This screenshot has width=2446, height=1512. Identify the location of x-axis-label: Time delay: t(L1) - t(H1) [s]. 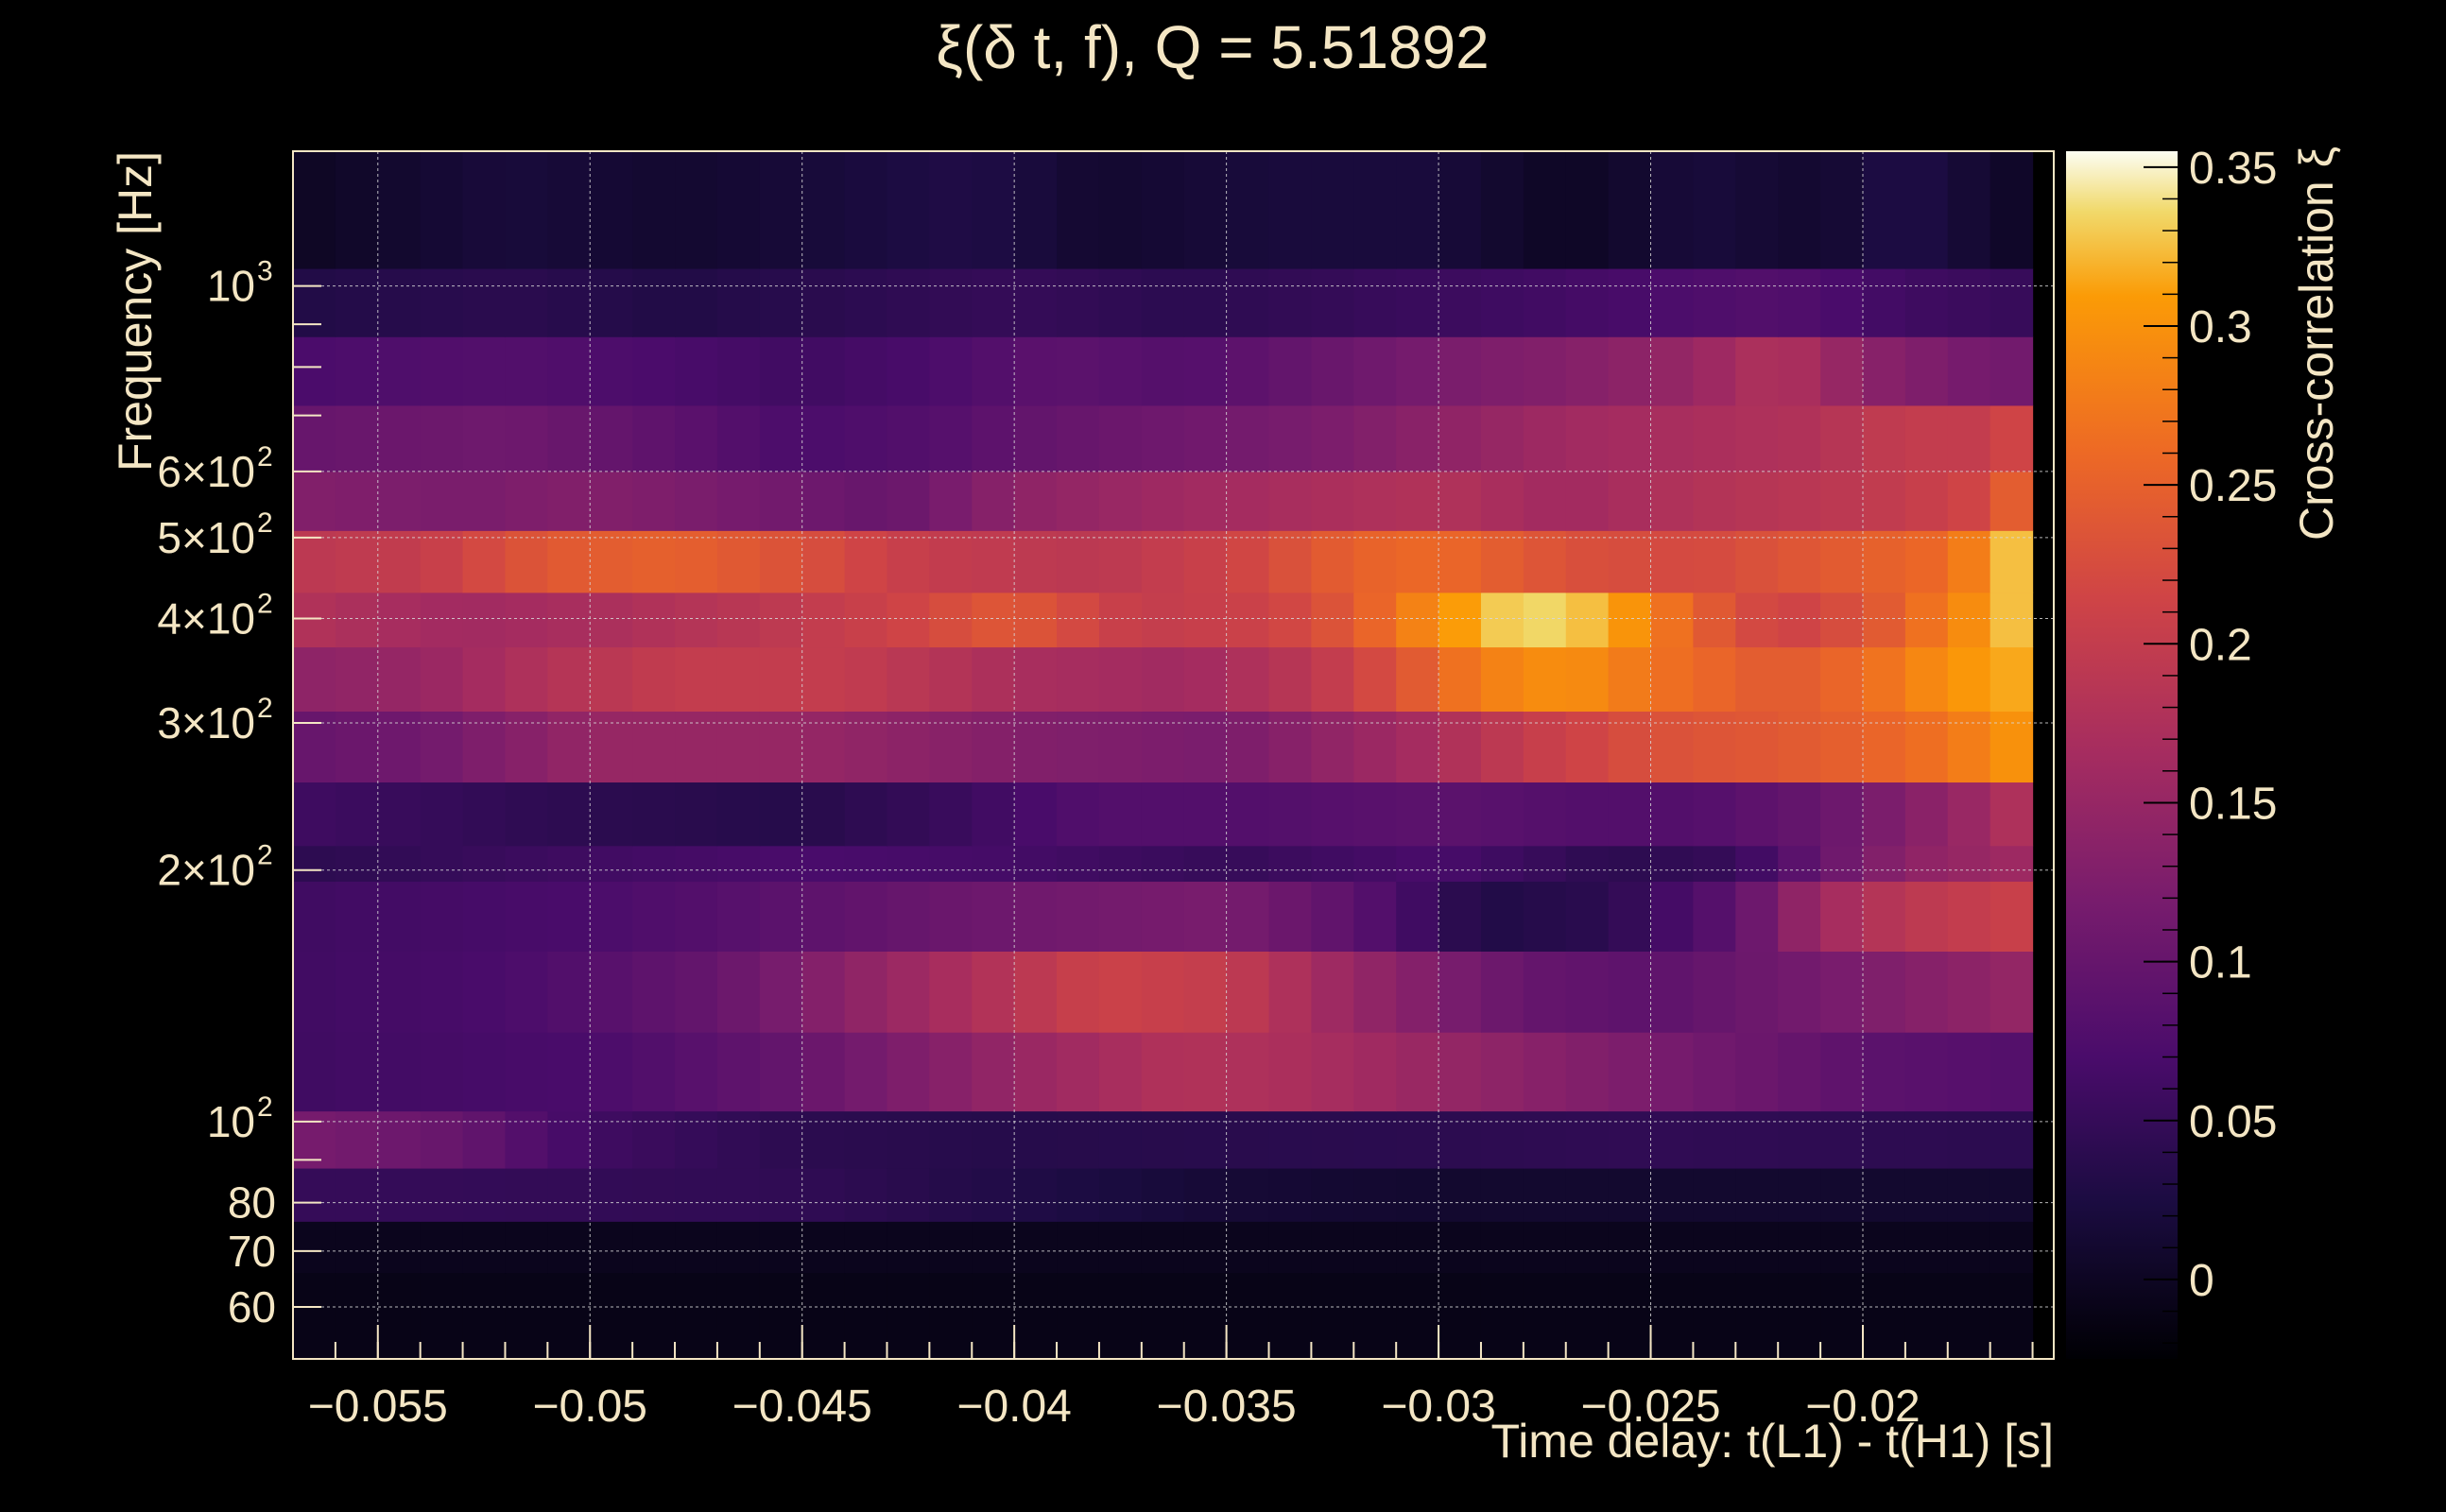
(1772, 1441).